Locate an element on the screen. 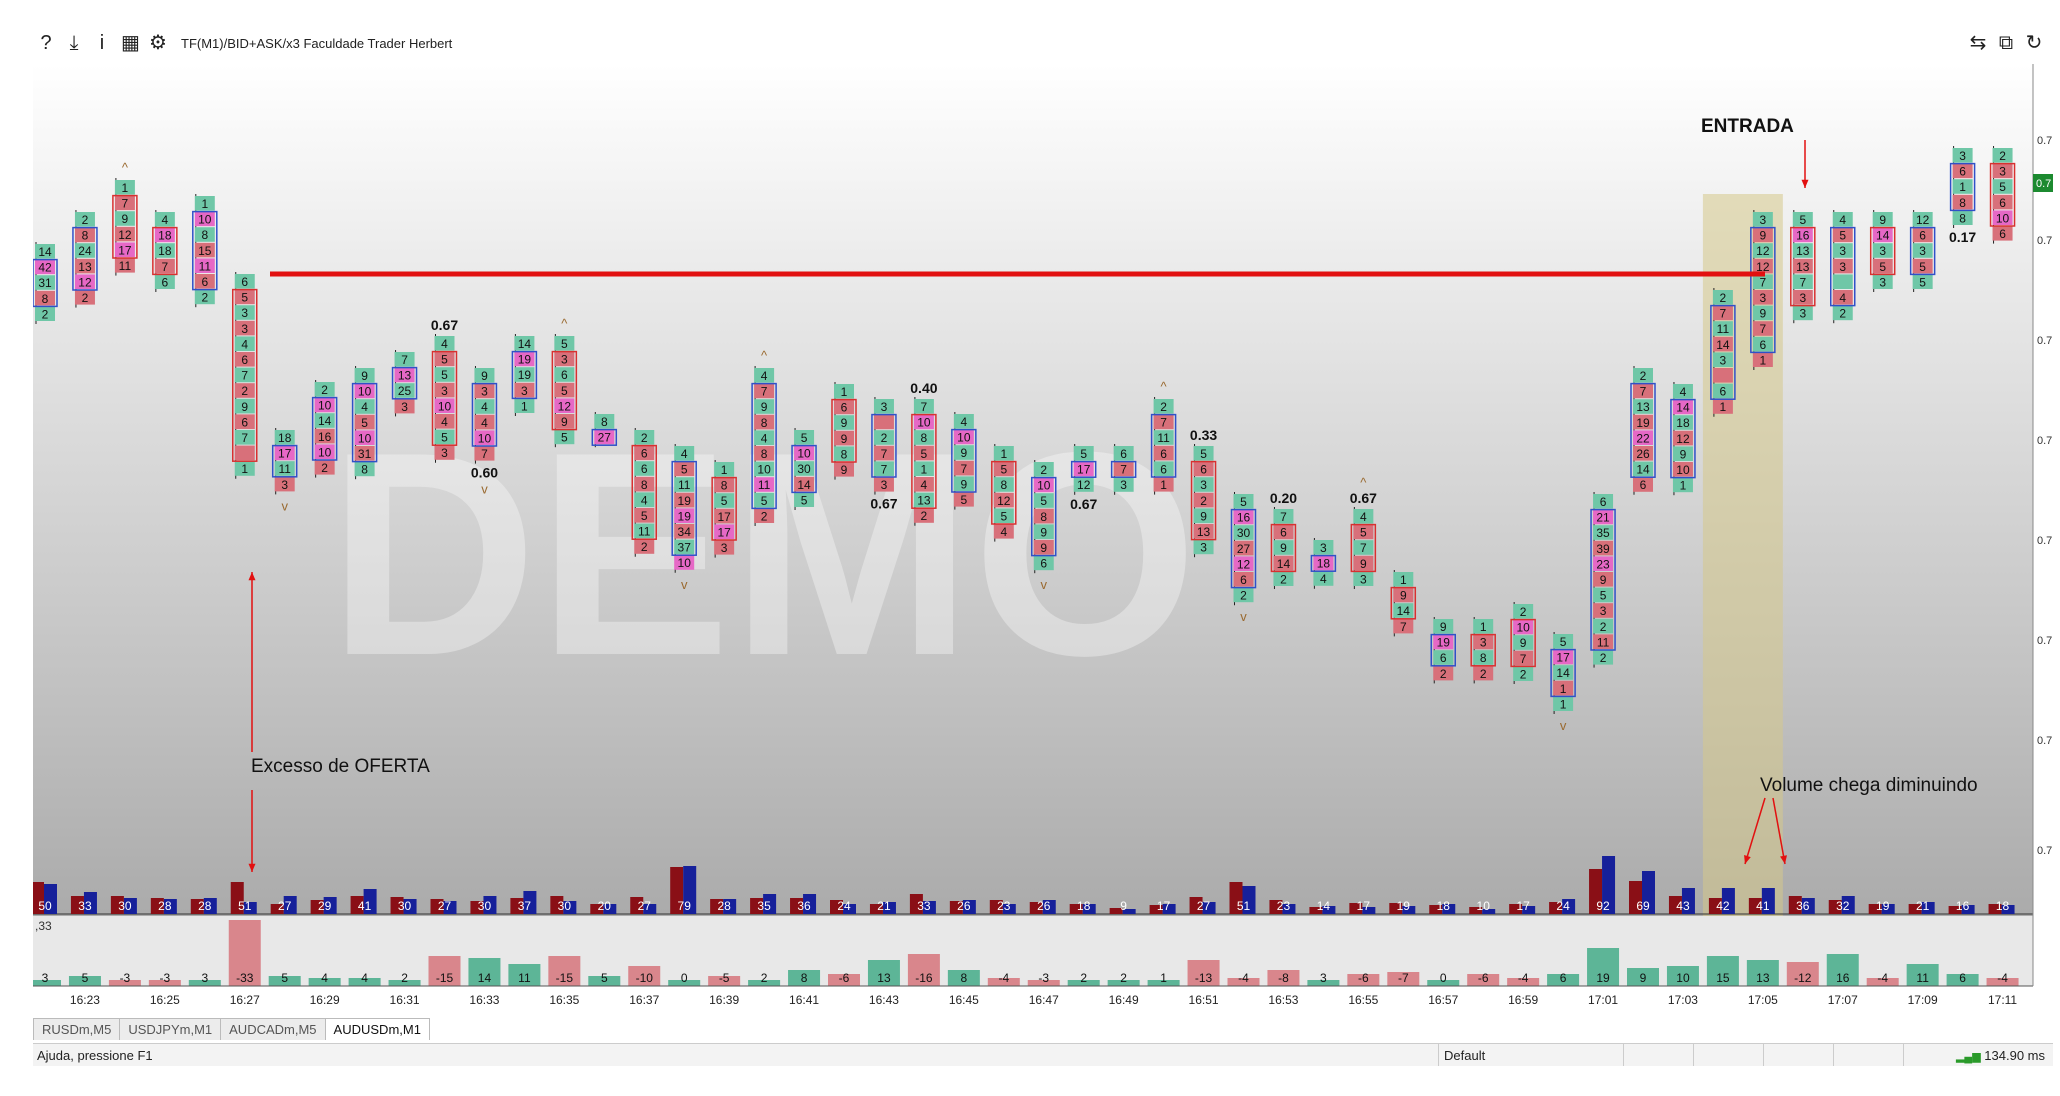 This screenshot has width=2060, height=1096. delta-bar-group: -6 is located at coordinates (844, 978).